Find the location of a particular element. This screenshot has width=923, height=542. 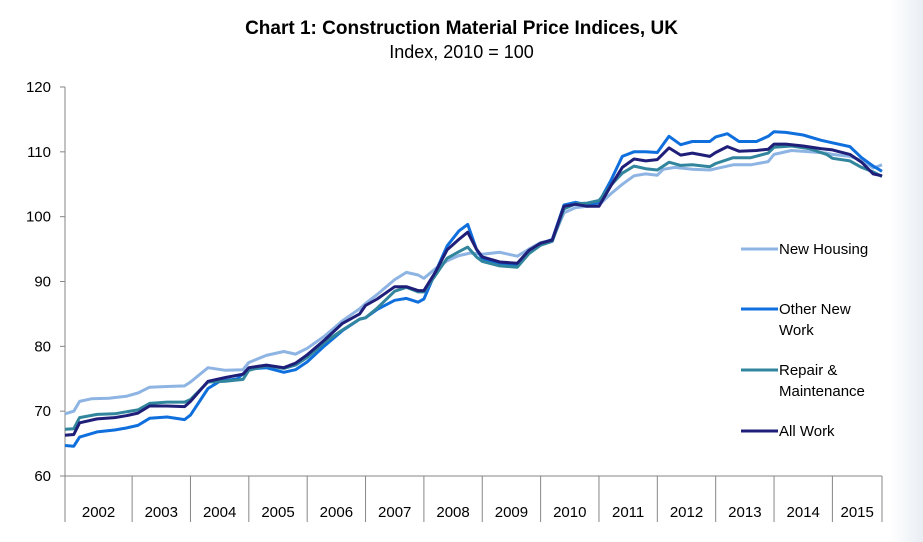

y-tick-label-70: 70 is located at coordinates (42, 411).